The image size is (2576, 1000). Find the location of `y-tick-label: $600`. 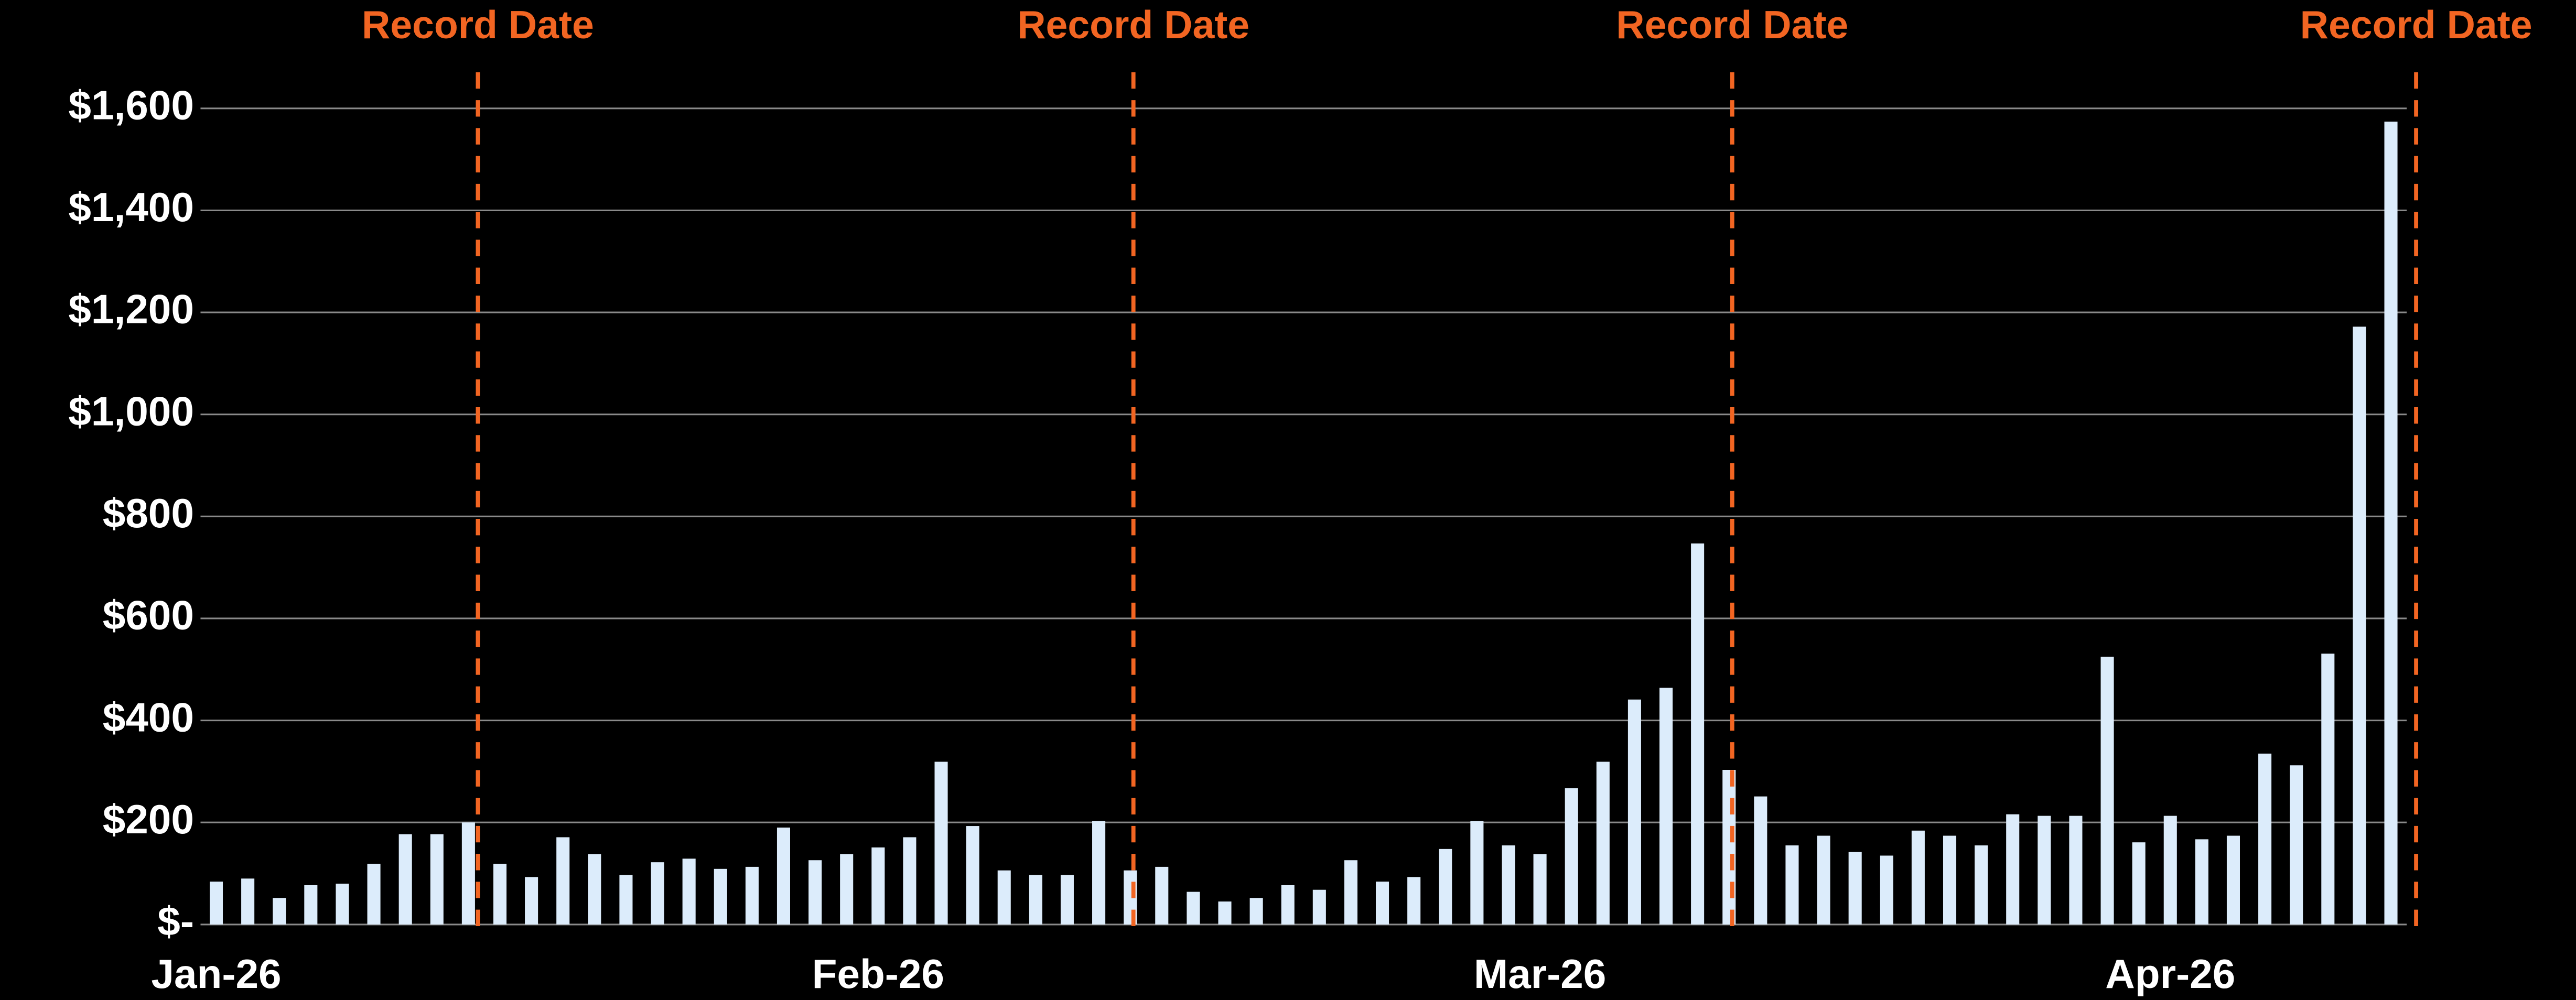

y-tick-label: $600 is located at coordinates (148, 615).